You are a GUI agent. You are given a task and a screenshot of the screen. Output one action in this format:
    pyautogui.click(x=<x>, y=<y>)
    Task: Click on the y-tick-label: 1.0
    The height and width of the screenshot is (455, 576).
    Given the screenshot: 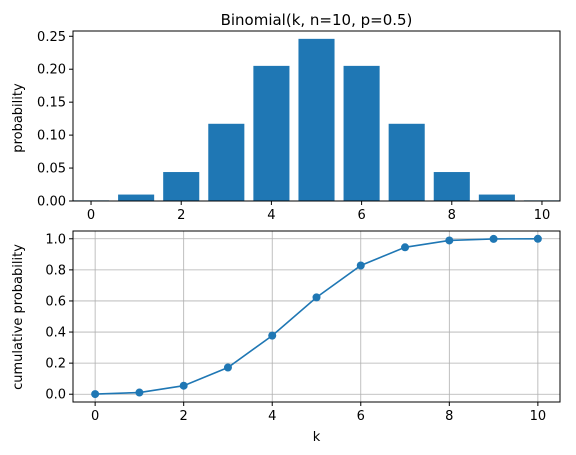 What is the action you would take?
    pyautogui.click(x=55, y=239)
    